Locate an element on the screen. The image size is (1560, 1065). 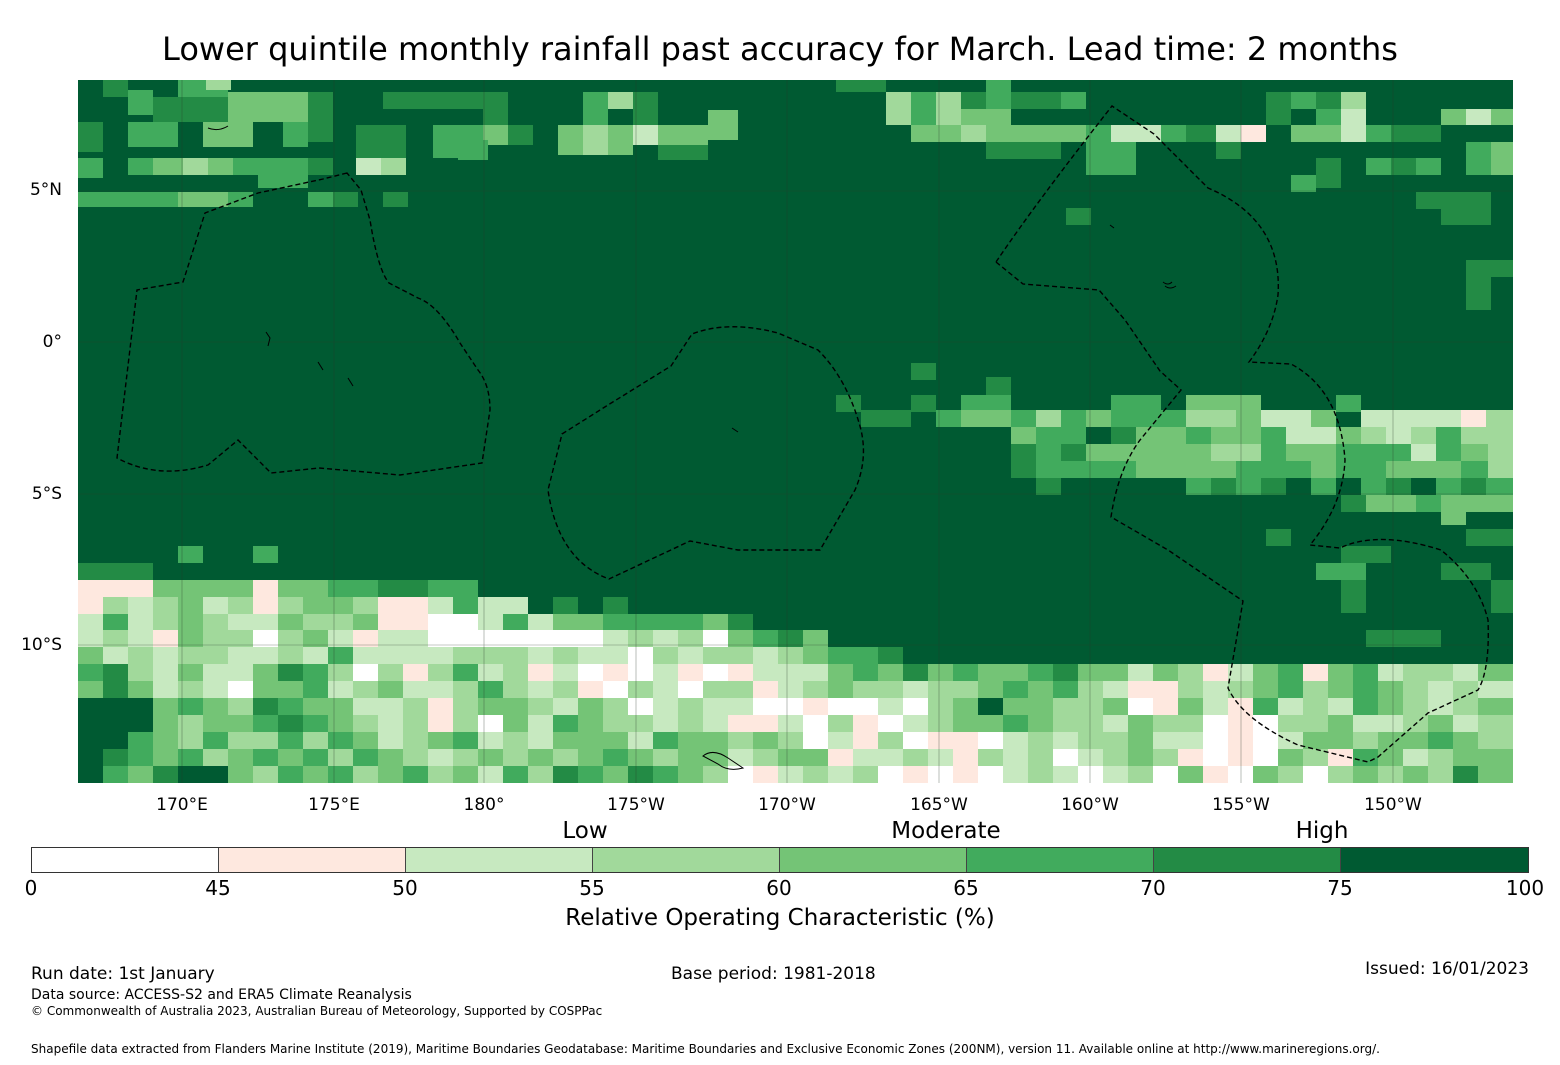
colorbar-tick-75: 75 is located at coordinates (1340, 888).